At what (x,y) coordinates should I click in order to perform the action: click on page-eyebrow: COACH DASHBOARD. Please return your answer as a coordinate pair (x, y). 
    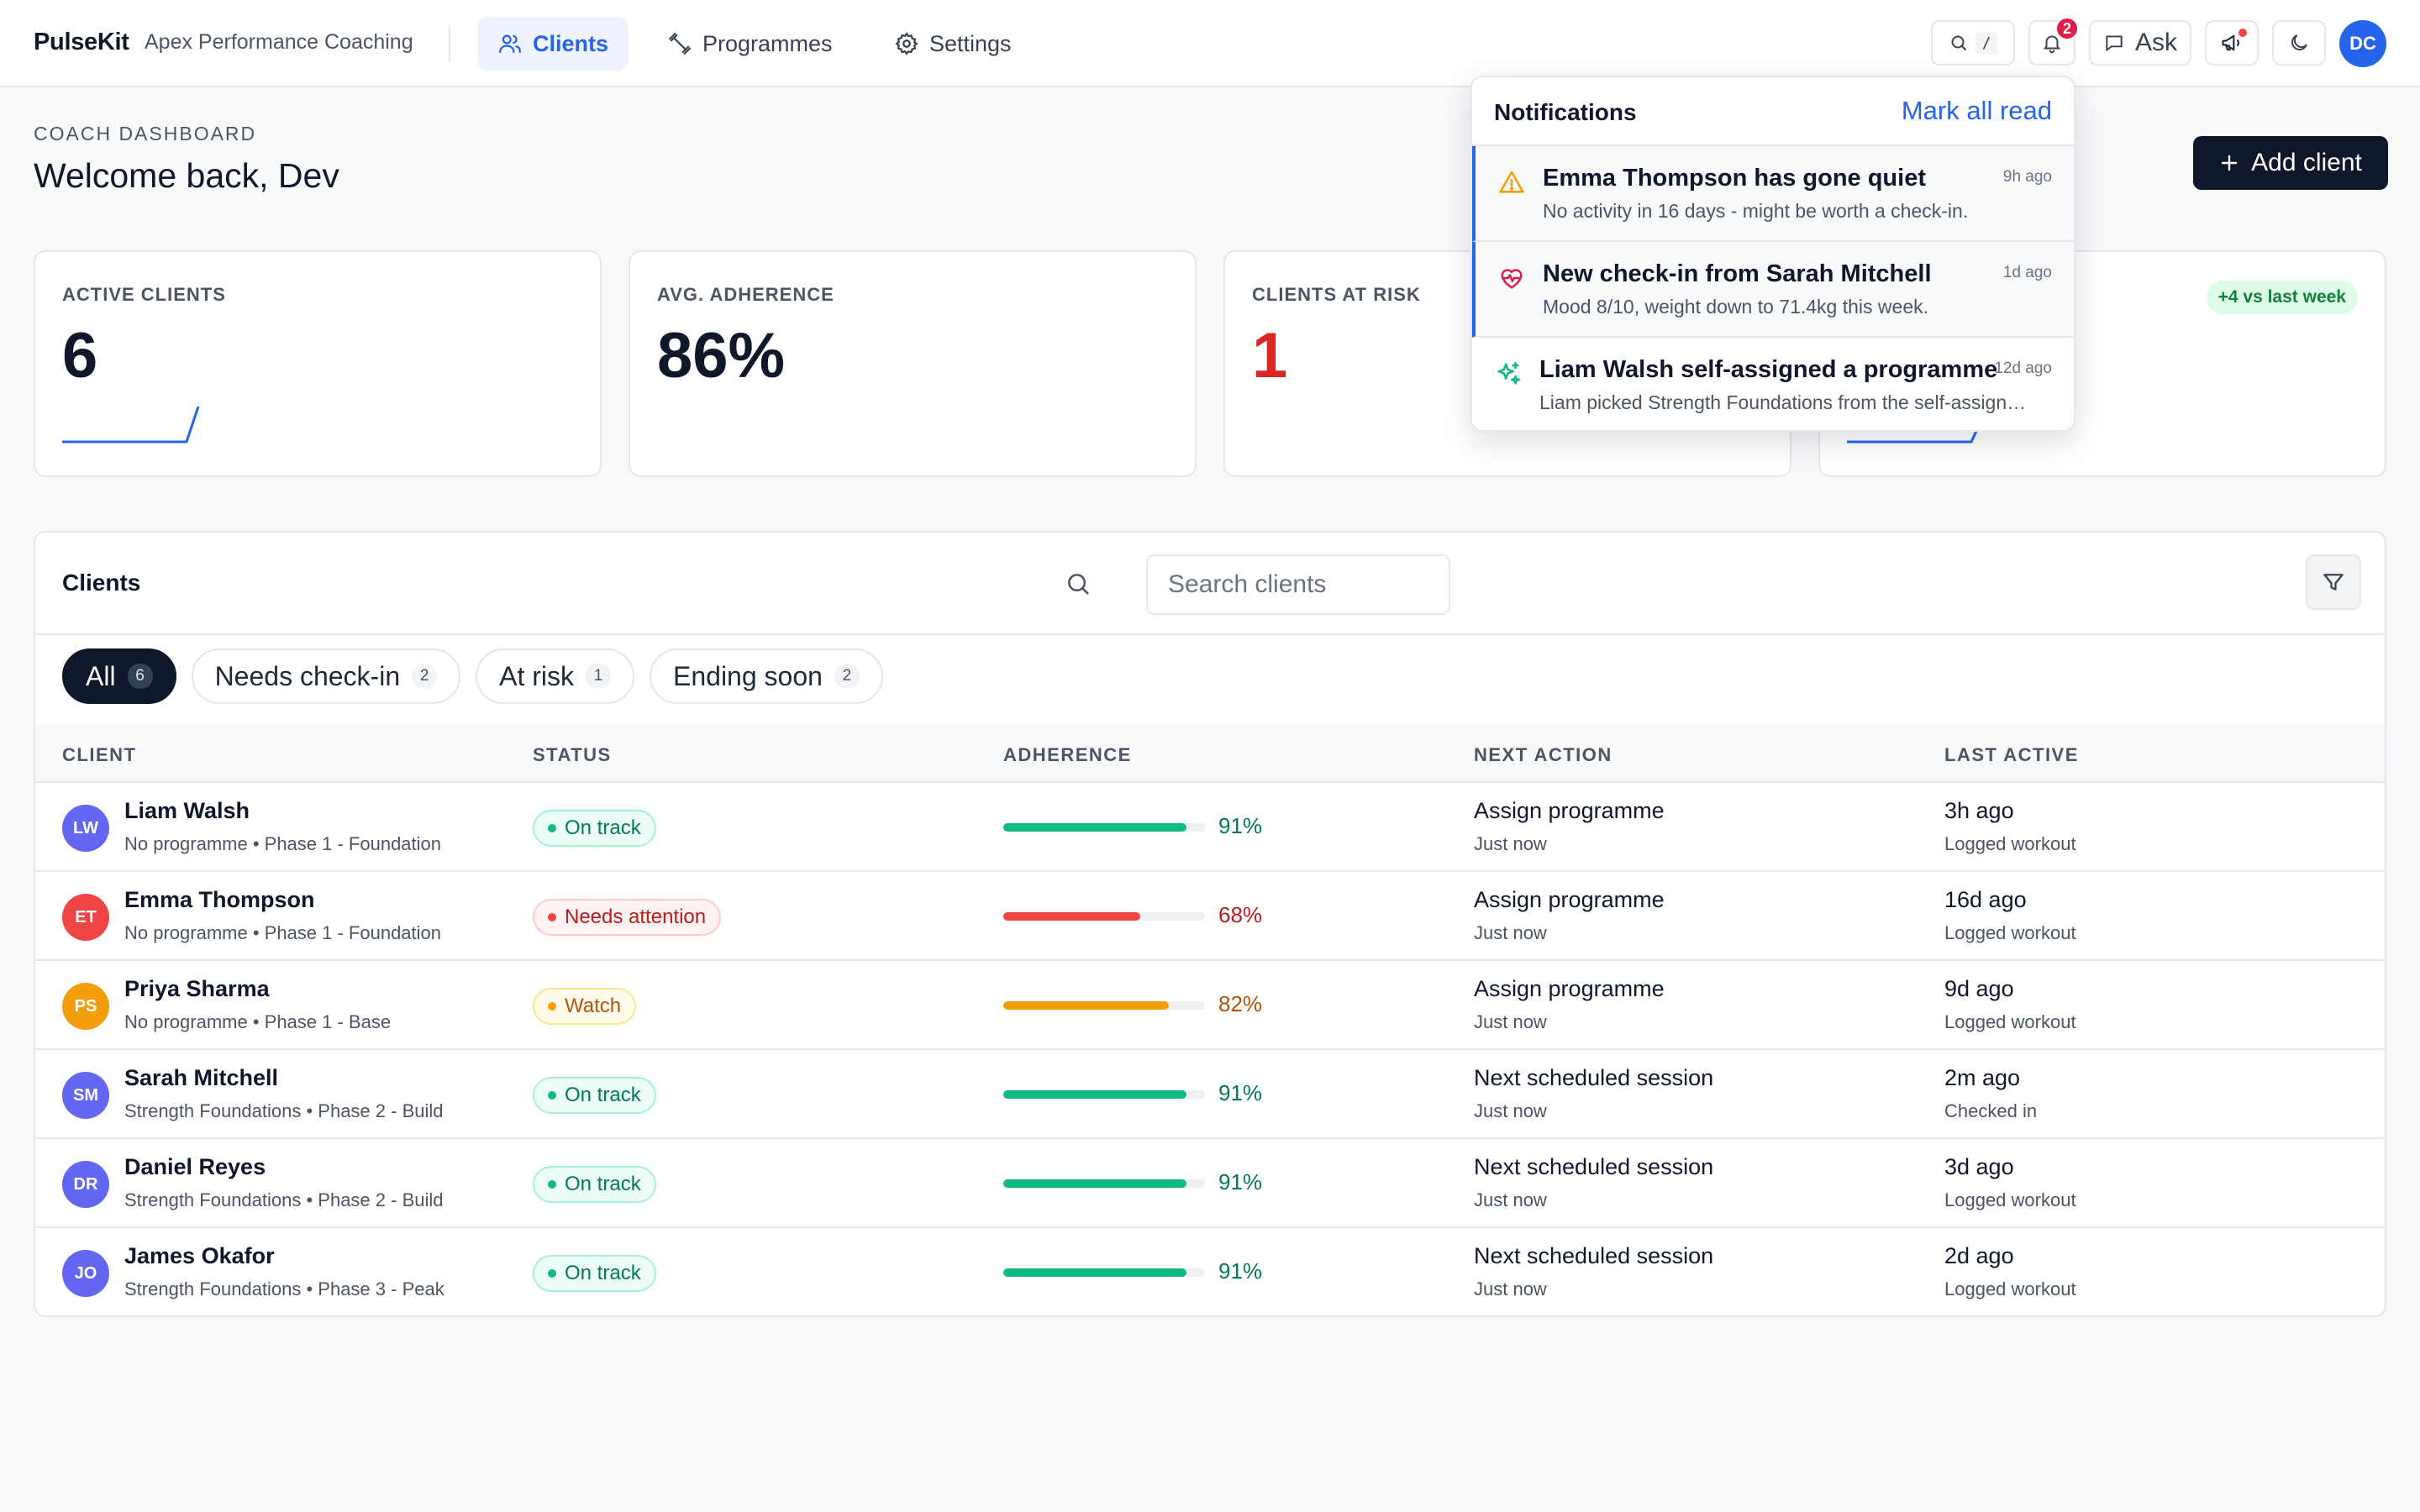
    Looking at the image, I should click on (146, 133).